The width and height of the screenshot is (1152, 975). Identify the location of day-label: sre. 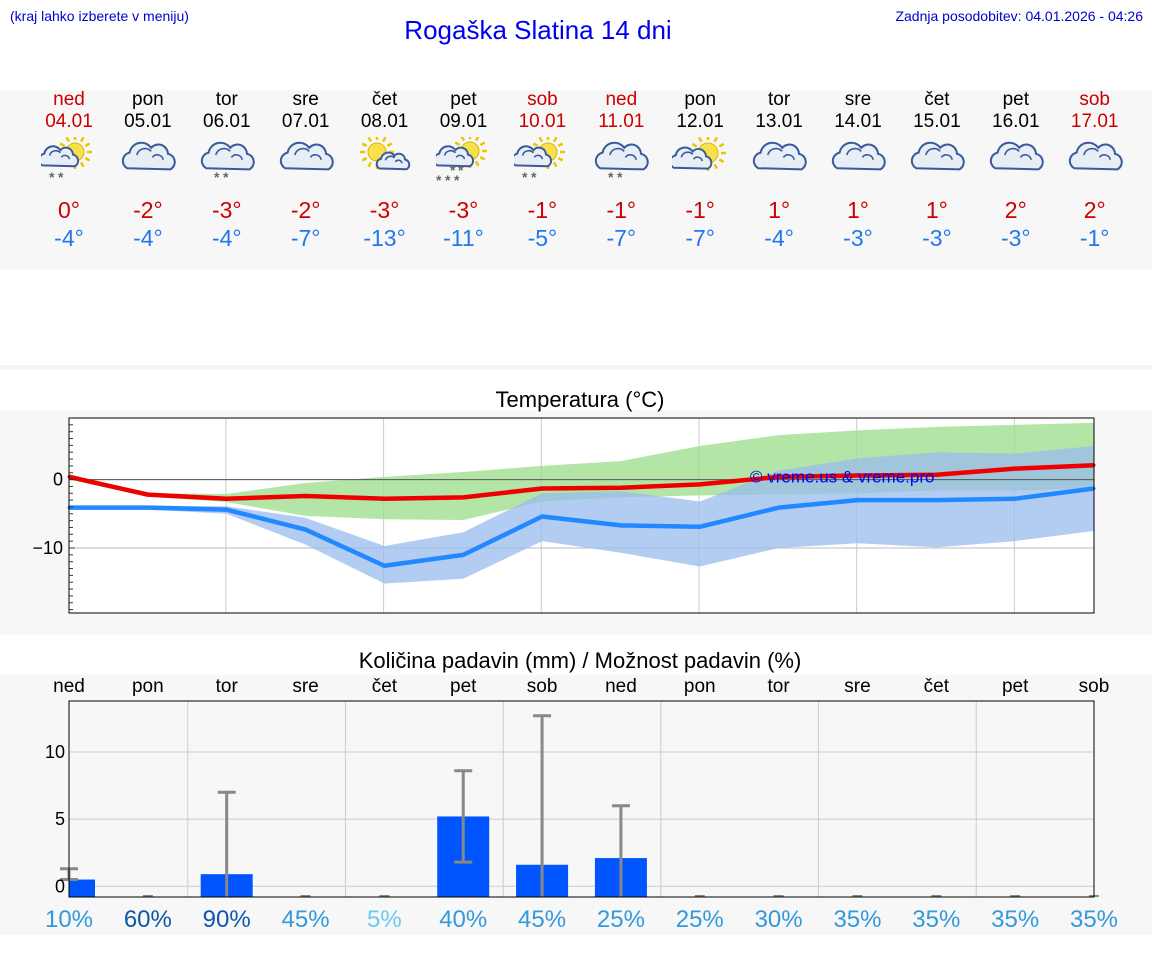
(305, 686).